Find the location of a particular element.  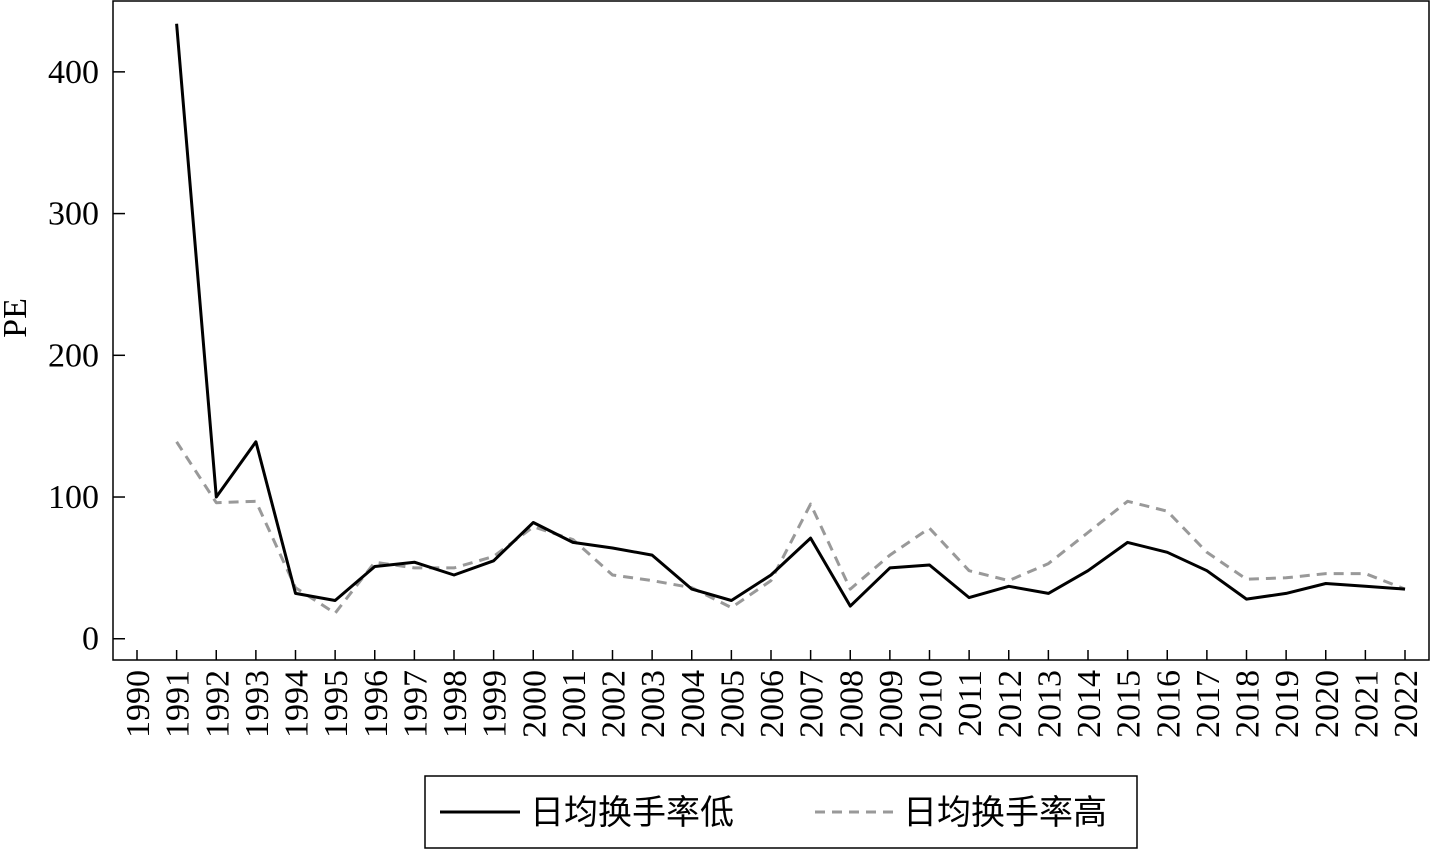

x-tick-label: 1990 is located at coordinates (138, 704).